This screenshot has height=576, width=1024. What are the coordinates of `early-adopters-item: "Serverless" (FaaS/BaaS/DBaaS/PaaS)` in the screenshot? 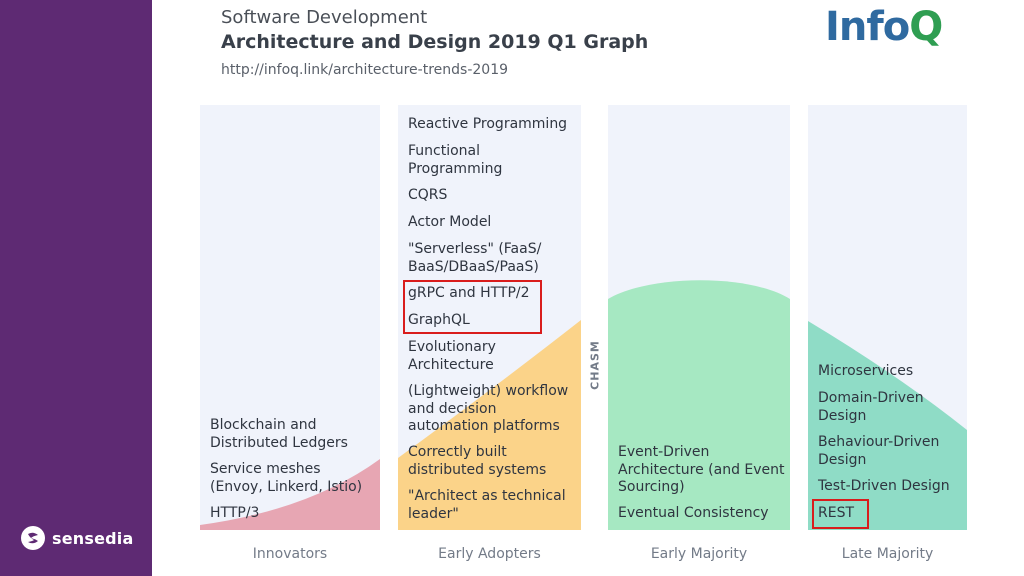 It's located at (475, 258).